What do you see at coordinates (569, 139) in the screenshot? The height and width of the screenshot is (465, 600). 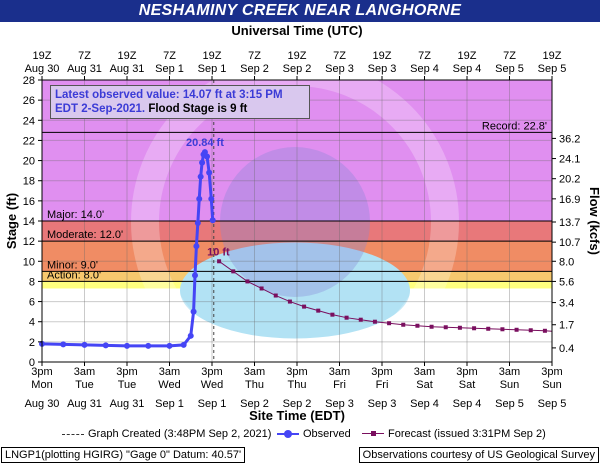 I see `y2-tick-label: 36.2` at bounding box center [569, 139].